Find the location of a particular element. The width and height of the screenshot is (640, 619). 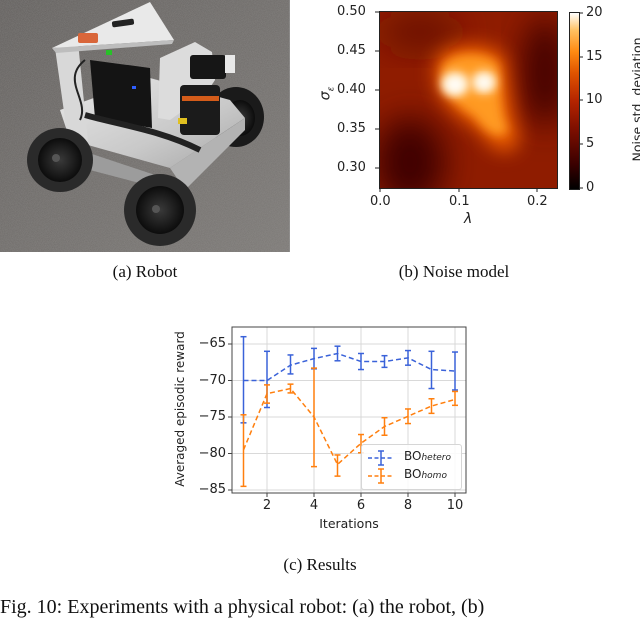

results-xtick: 8 is located at coordinates (408, 505).